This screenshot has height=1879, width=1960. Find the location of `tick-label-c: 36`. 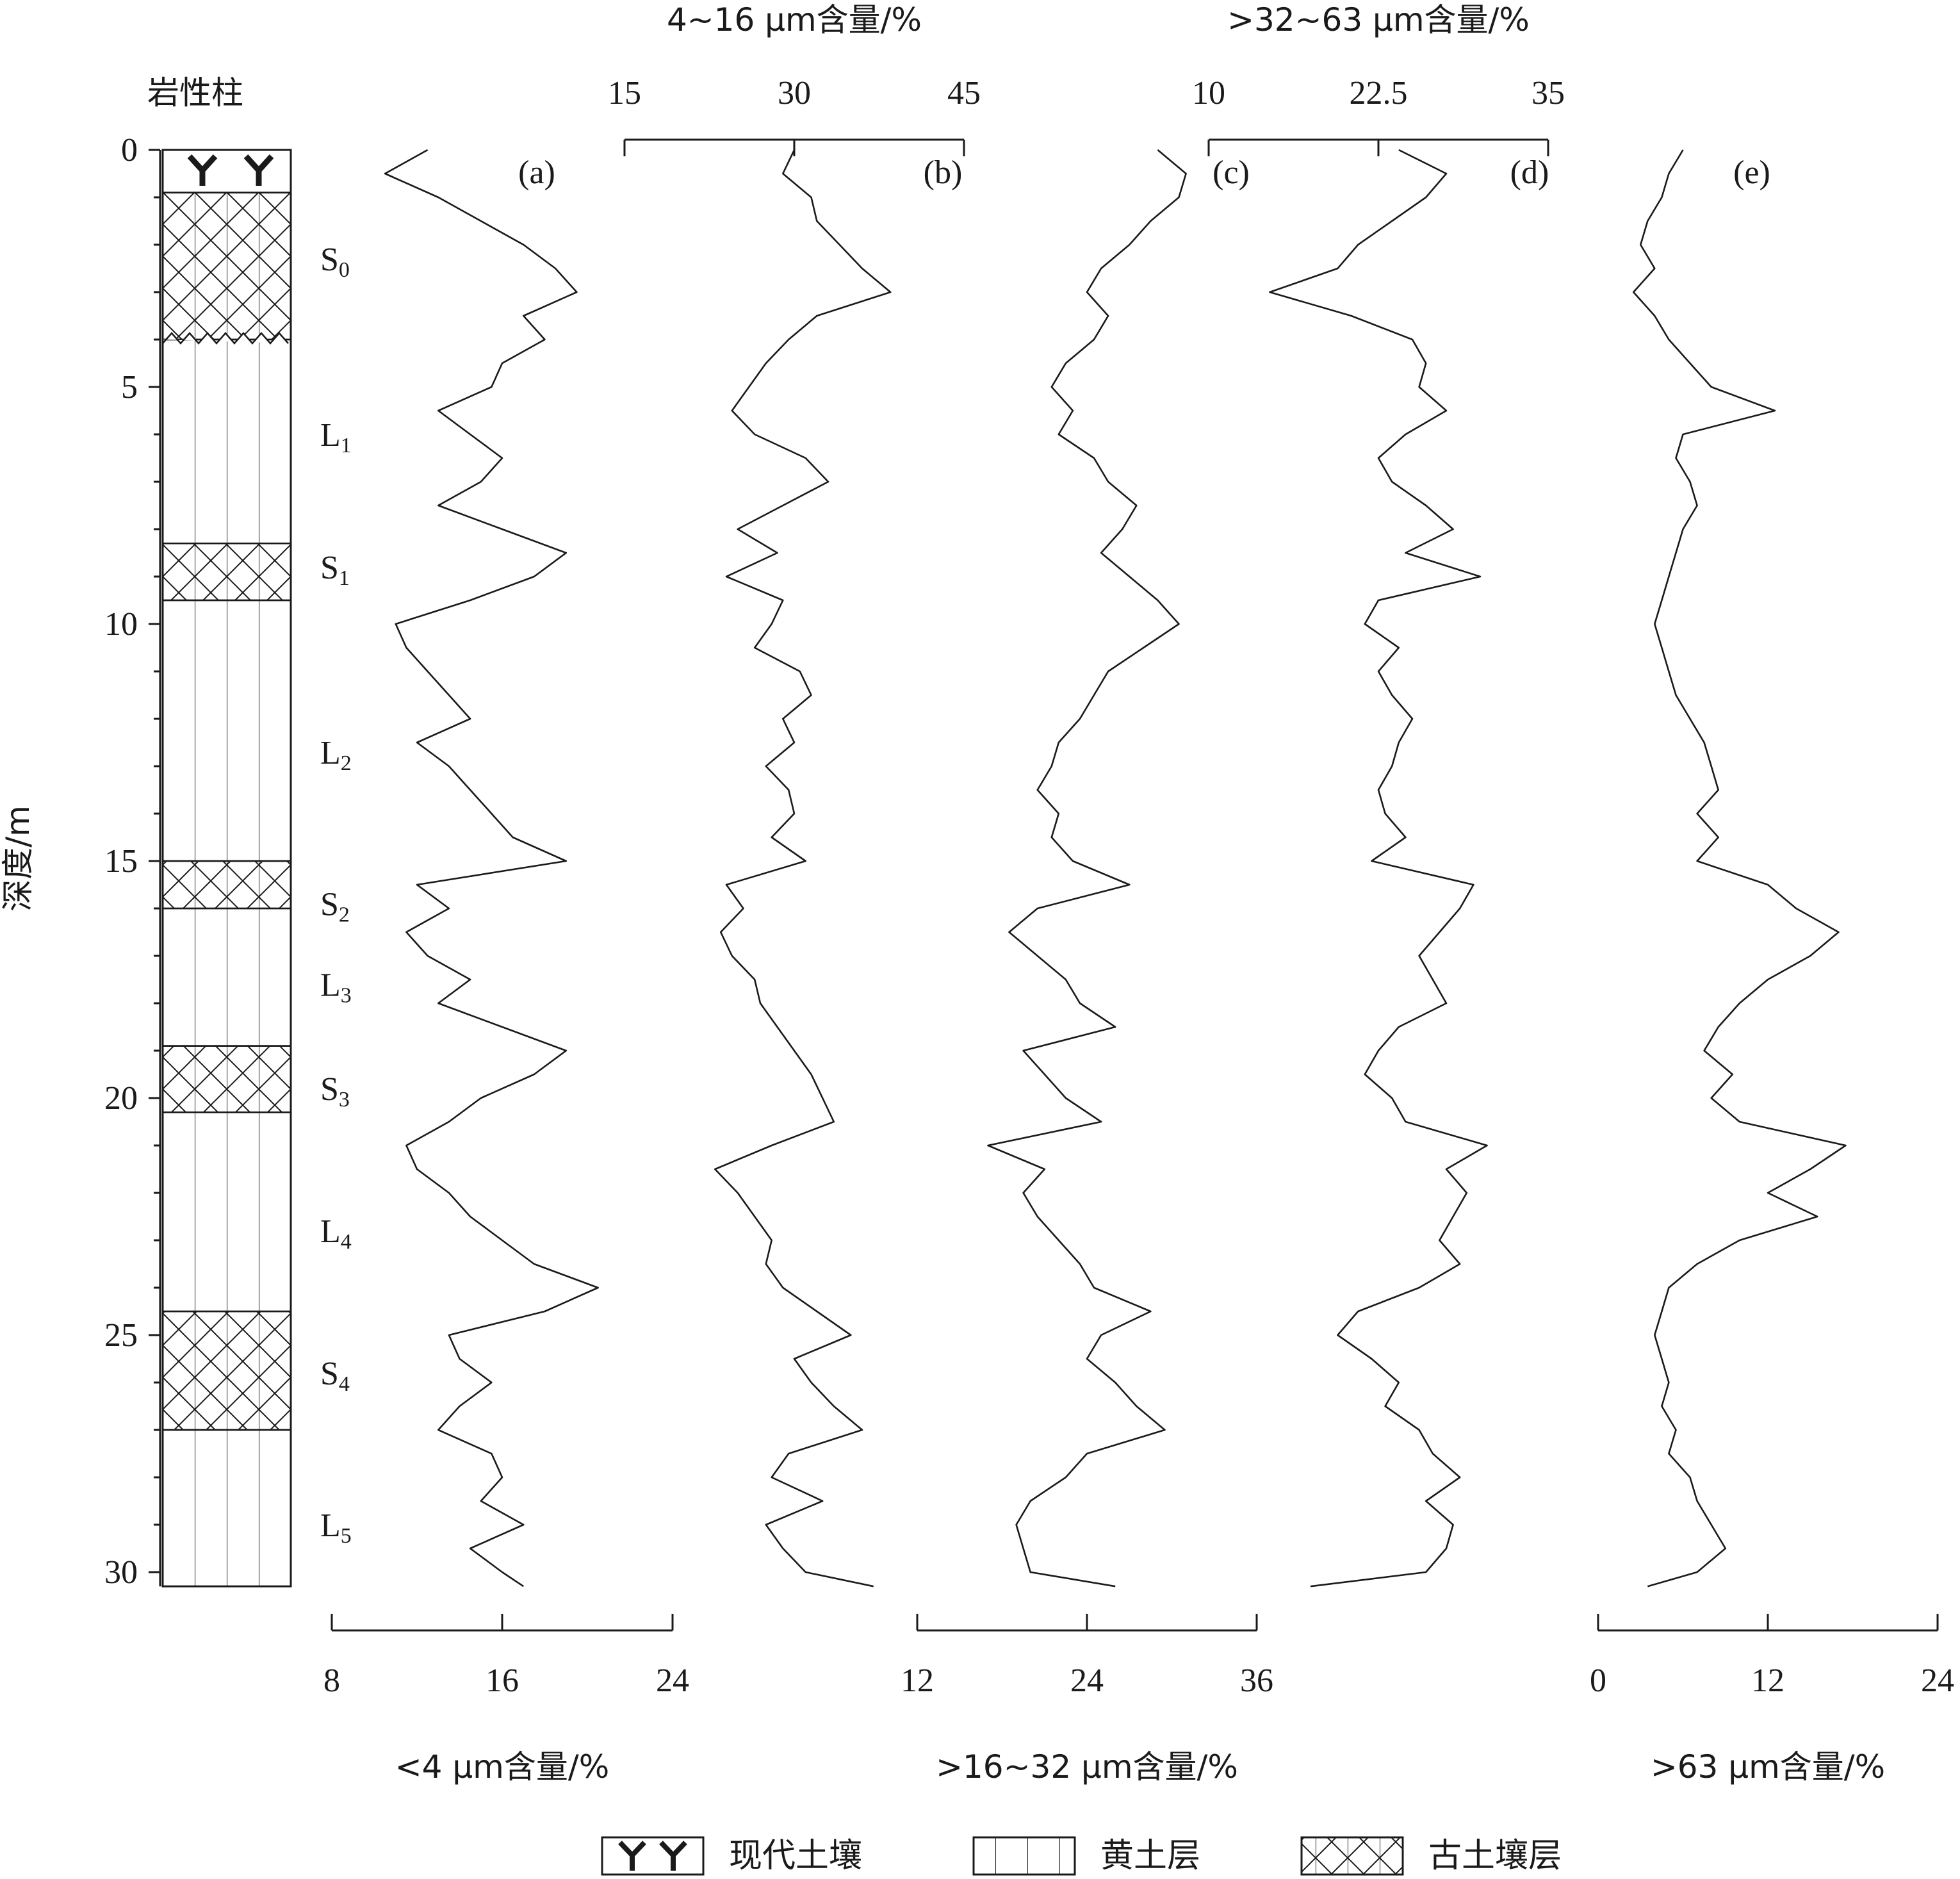

tick-label-c: 36 is located at coordinates (1256, 1680).